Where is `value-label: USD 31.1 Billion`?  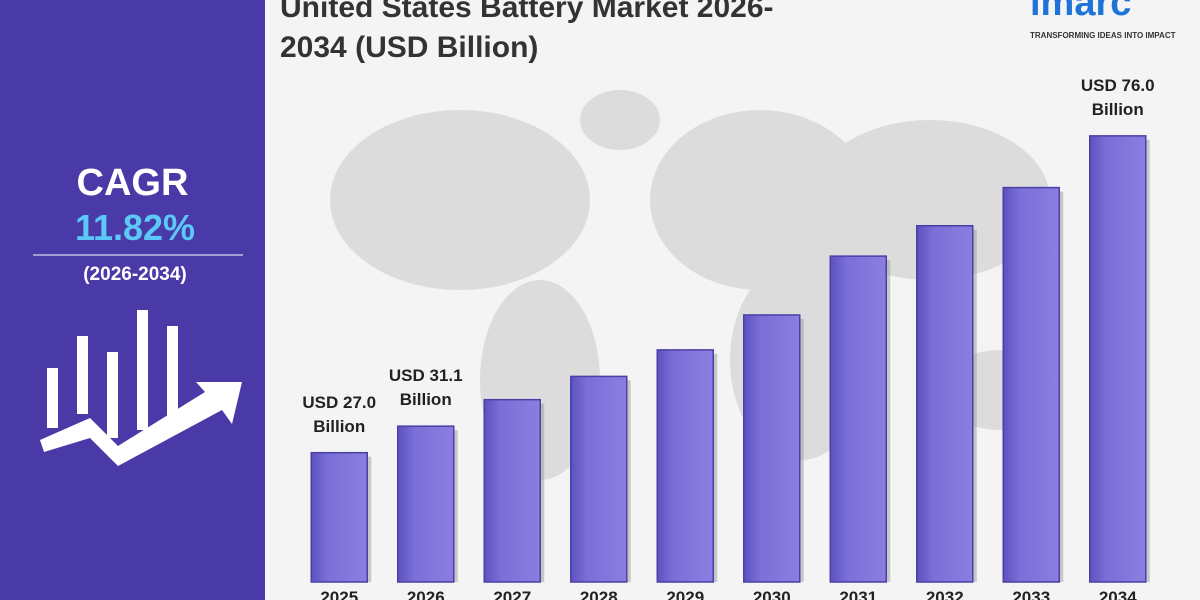
value-label: USD 31.1 Billion is located at coordinates (425, 388).